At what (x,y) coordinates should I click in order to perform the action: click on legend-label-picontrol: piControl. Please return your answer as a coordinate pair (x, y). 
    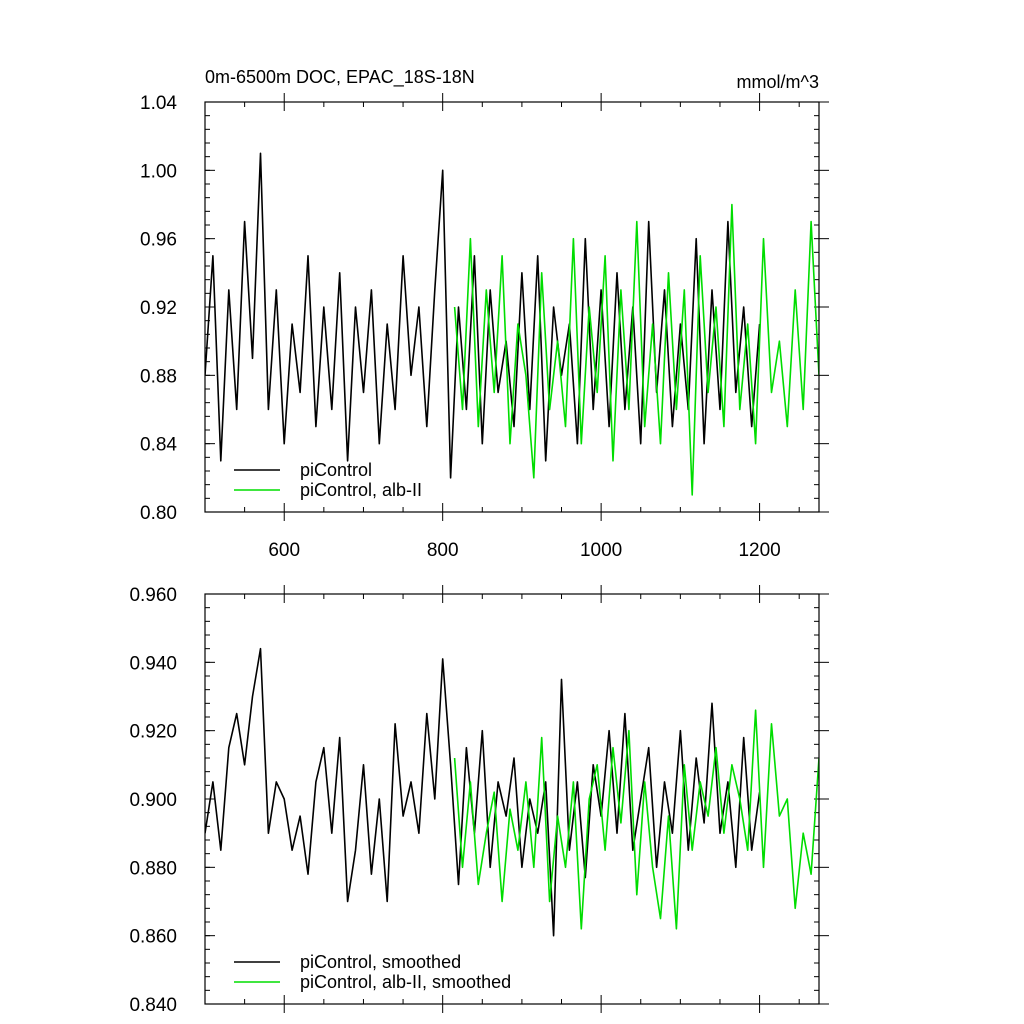
    Looking at the image, I should click on (336, 470).